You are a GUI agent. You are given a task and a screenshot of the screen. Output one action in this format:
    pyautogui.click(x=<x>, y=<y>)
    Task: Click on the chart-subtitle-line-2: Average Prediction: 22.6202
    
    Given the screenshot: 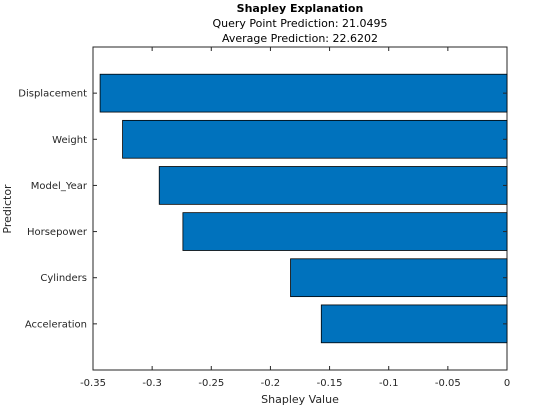 What is the action you would take?
    pyautogui.click(x=300, y=38)
    